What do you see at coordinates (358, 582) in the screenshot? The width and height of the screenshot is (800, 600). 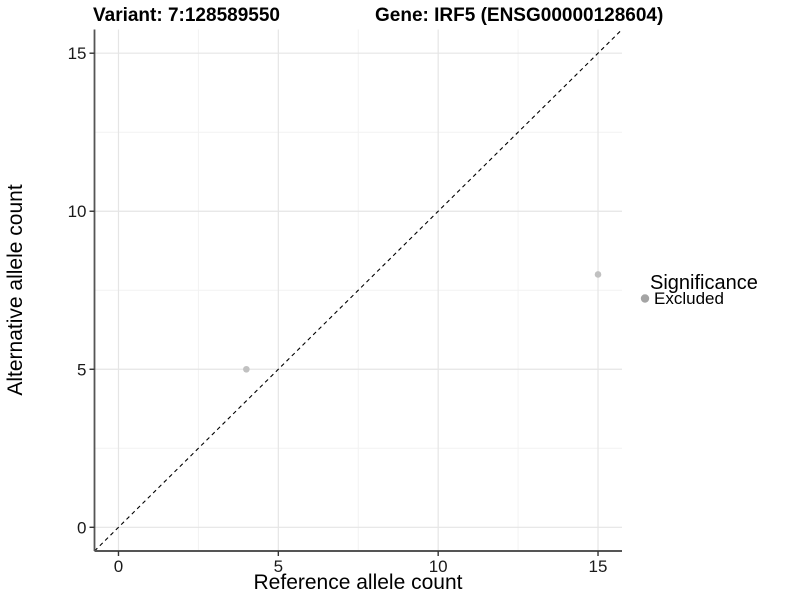 I see `x-axis-title: Reference allele count` at bounding box center [358, 582].